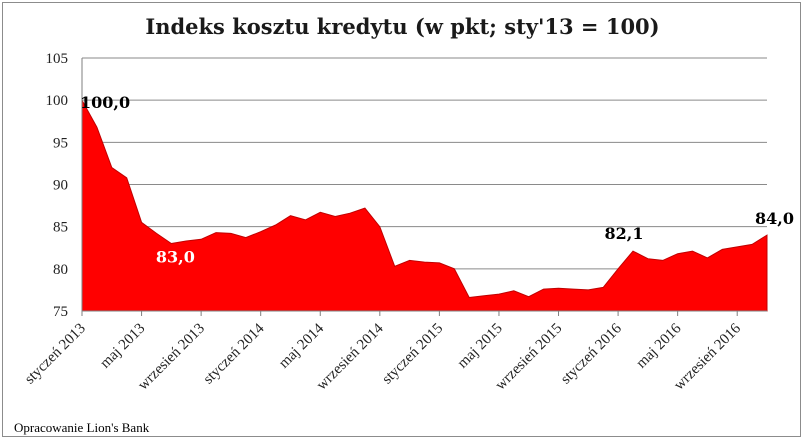 The height and width of the screenshot is (441, 805). I want to click on y-tick-label: 85, so click(60, 228).